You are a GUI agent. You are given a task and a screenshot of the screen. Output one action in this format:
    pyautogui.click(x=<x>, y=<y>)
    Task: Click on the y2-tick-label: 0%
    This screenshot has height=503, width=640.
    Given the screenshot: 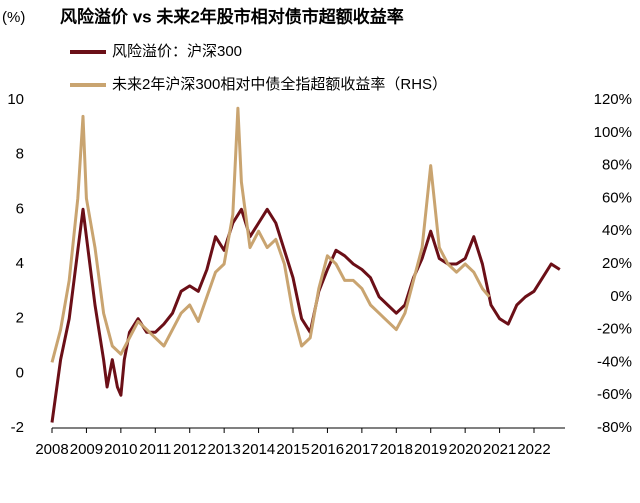 What is the action you would take?
    pyautogui.click(x=621, y=296)
    